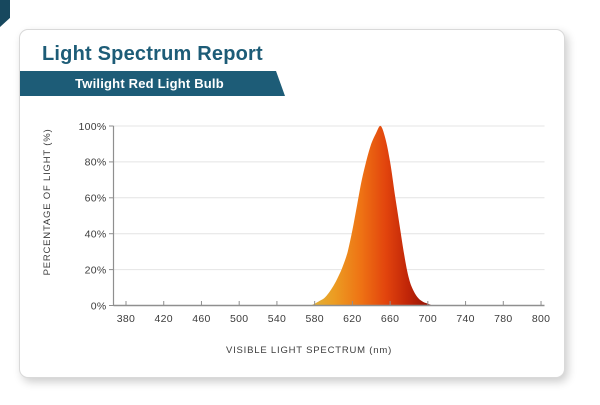 Image resolution: width=600 pixels, height=405 pixels. I want to click on y-tick-label: 0%, so click(99, 306).